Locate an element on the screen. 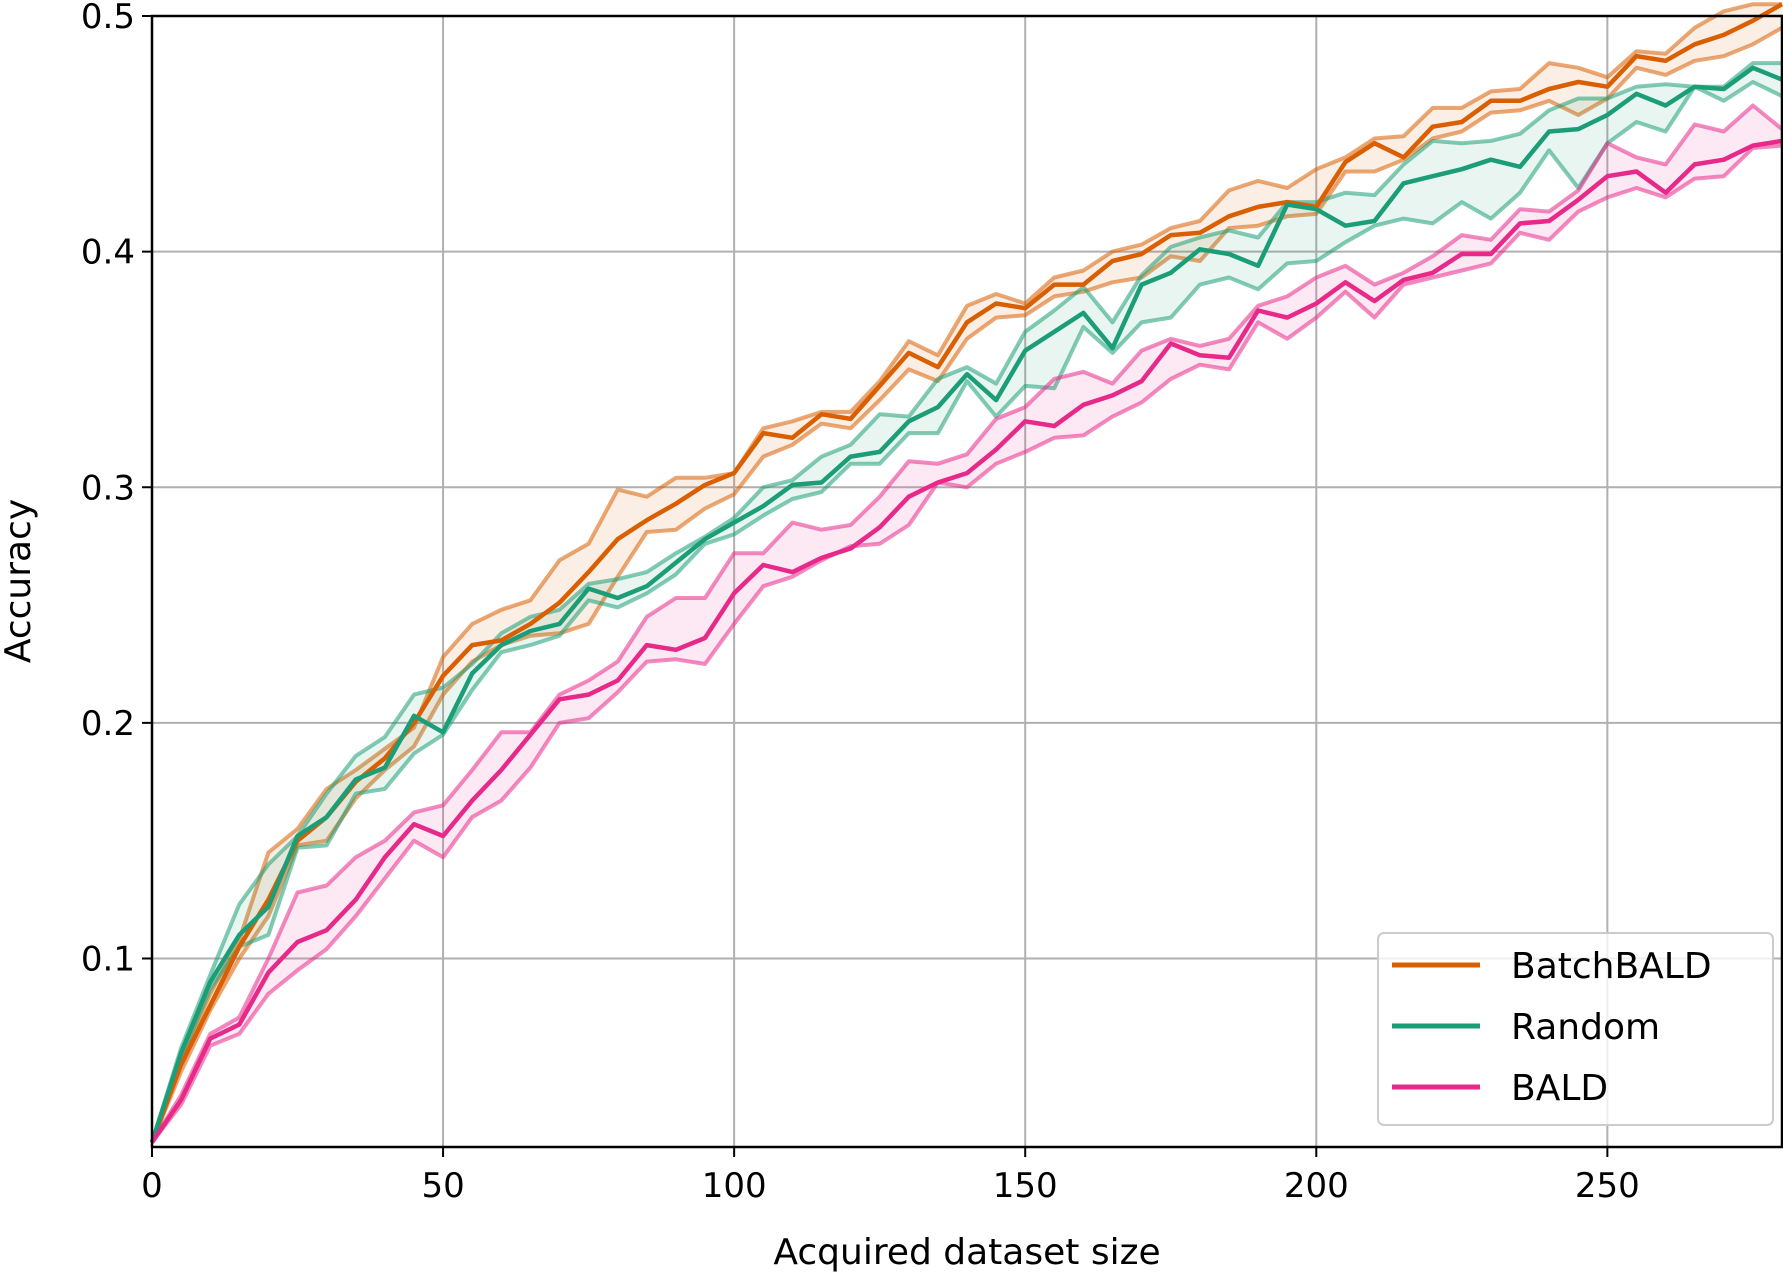 The image size is (1783, 1273). y-tick-label: 0.2 is located at coordinates (108, 724).